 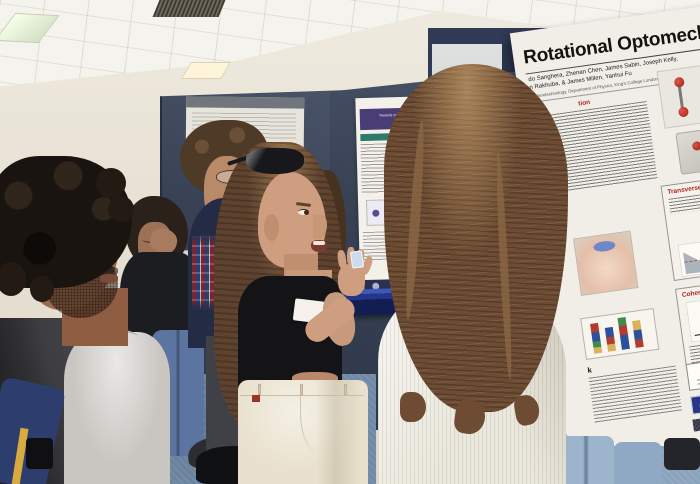 I want to click on section-intro-header: tion, so click(x=584, y=103).